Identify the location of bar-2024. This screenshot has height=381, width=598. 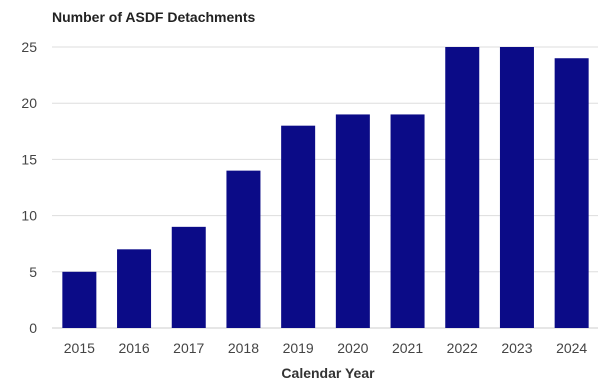
(571, 193).